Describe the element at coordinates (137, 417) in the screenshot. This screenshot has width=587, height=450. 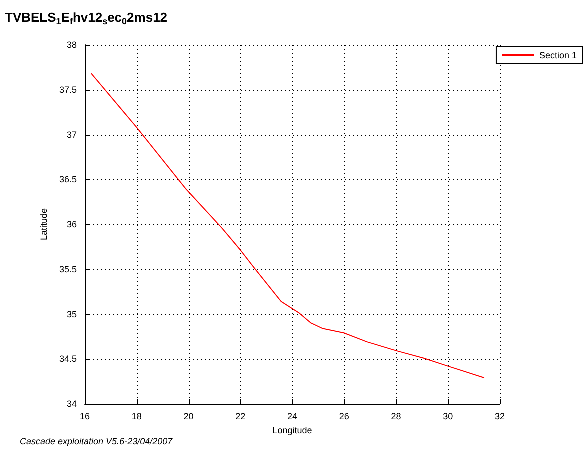
I see `x-tick-label: 18` at that location.